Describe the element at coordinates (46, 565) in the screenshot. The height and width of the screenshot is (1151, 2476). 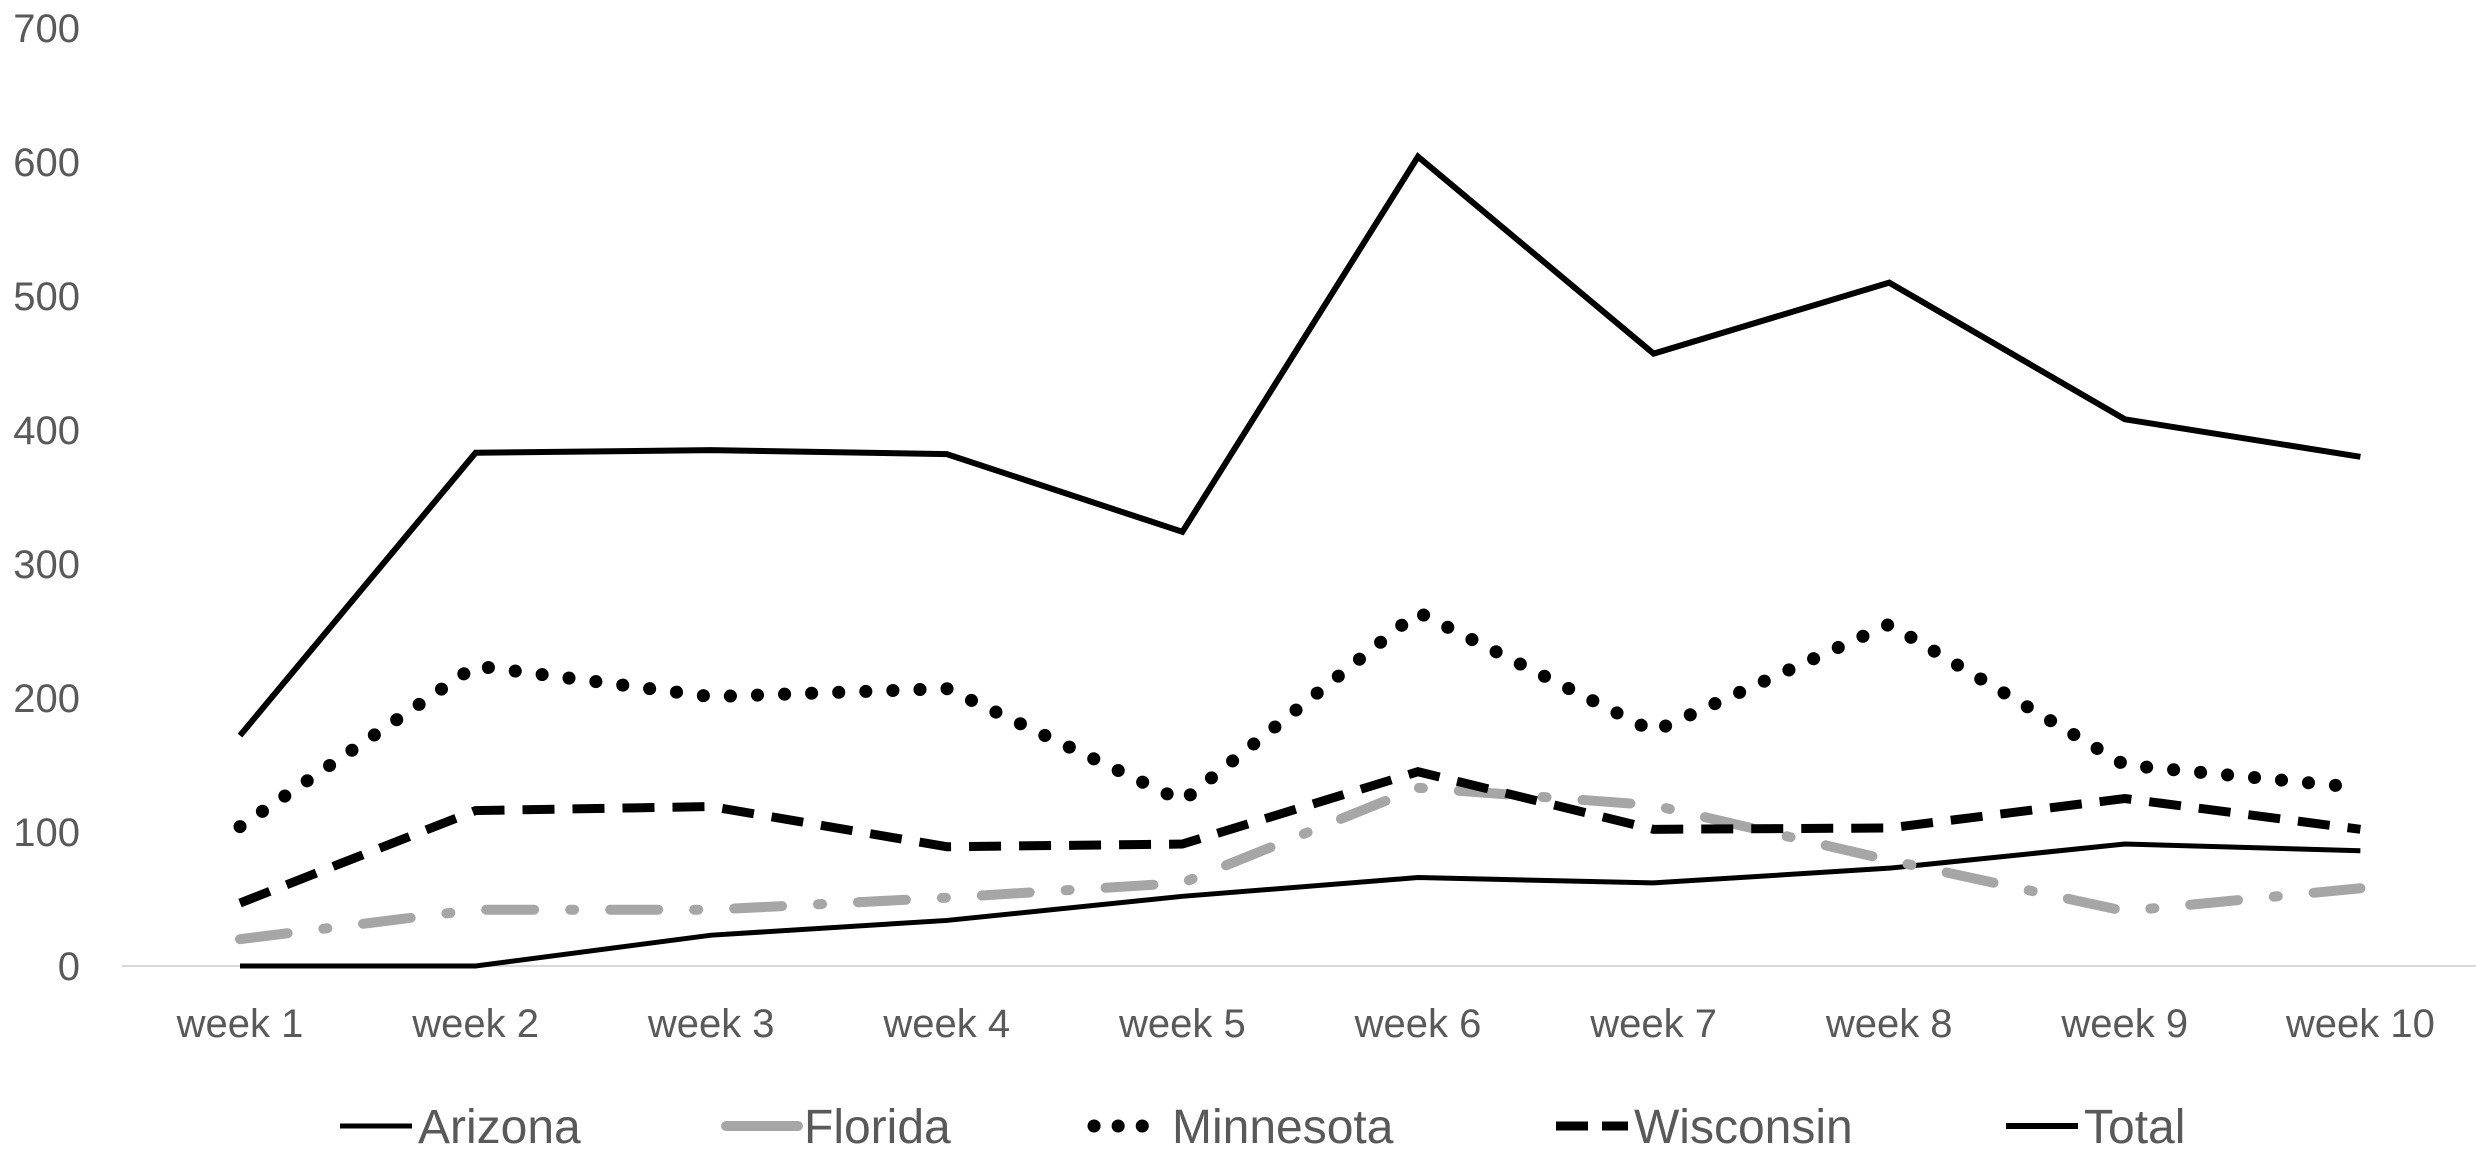
I see `y-tick-label: 300` at that location.